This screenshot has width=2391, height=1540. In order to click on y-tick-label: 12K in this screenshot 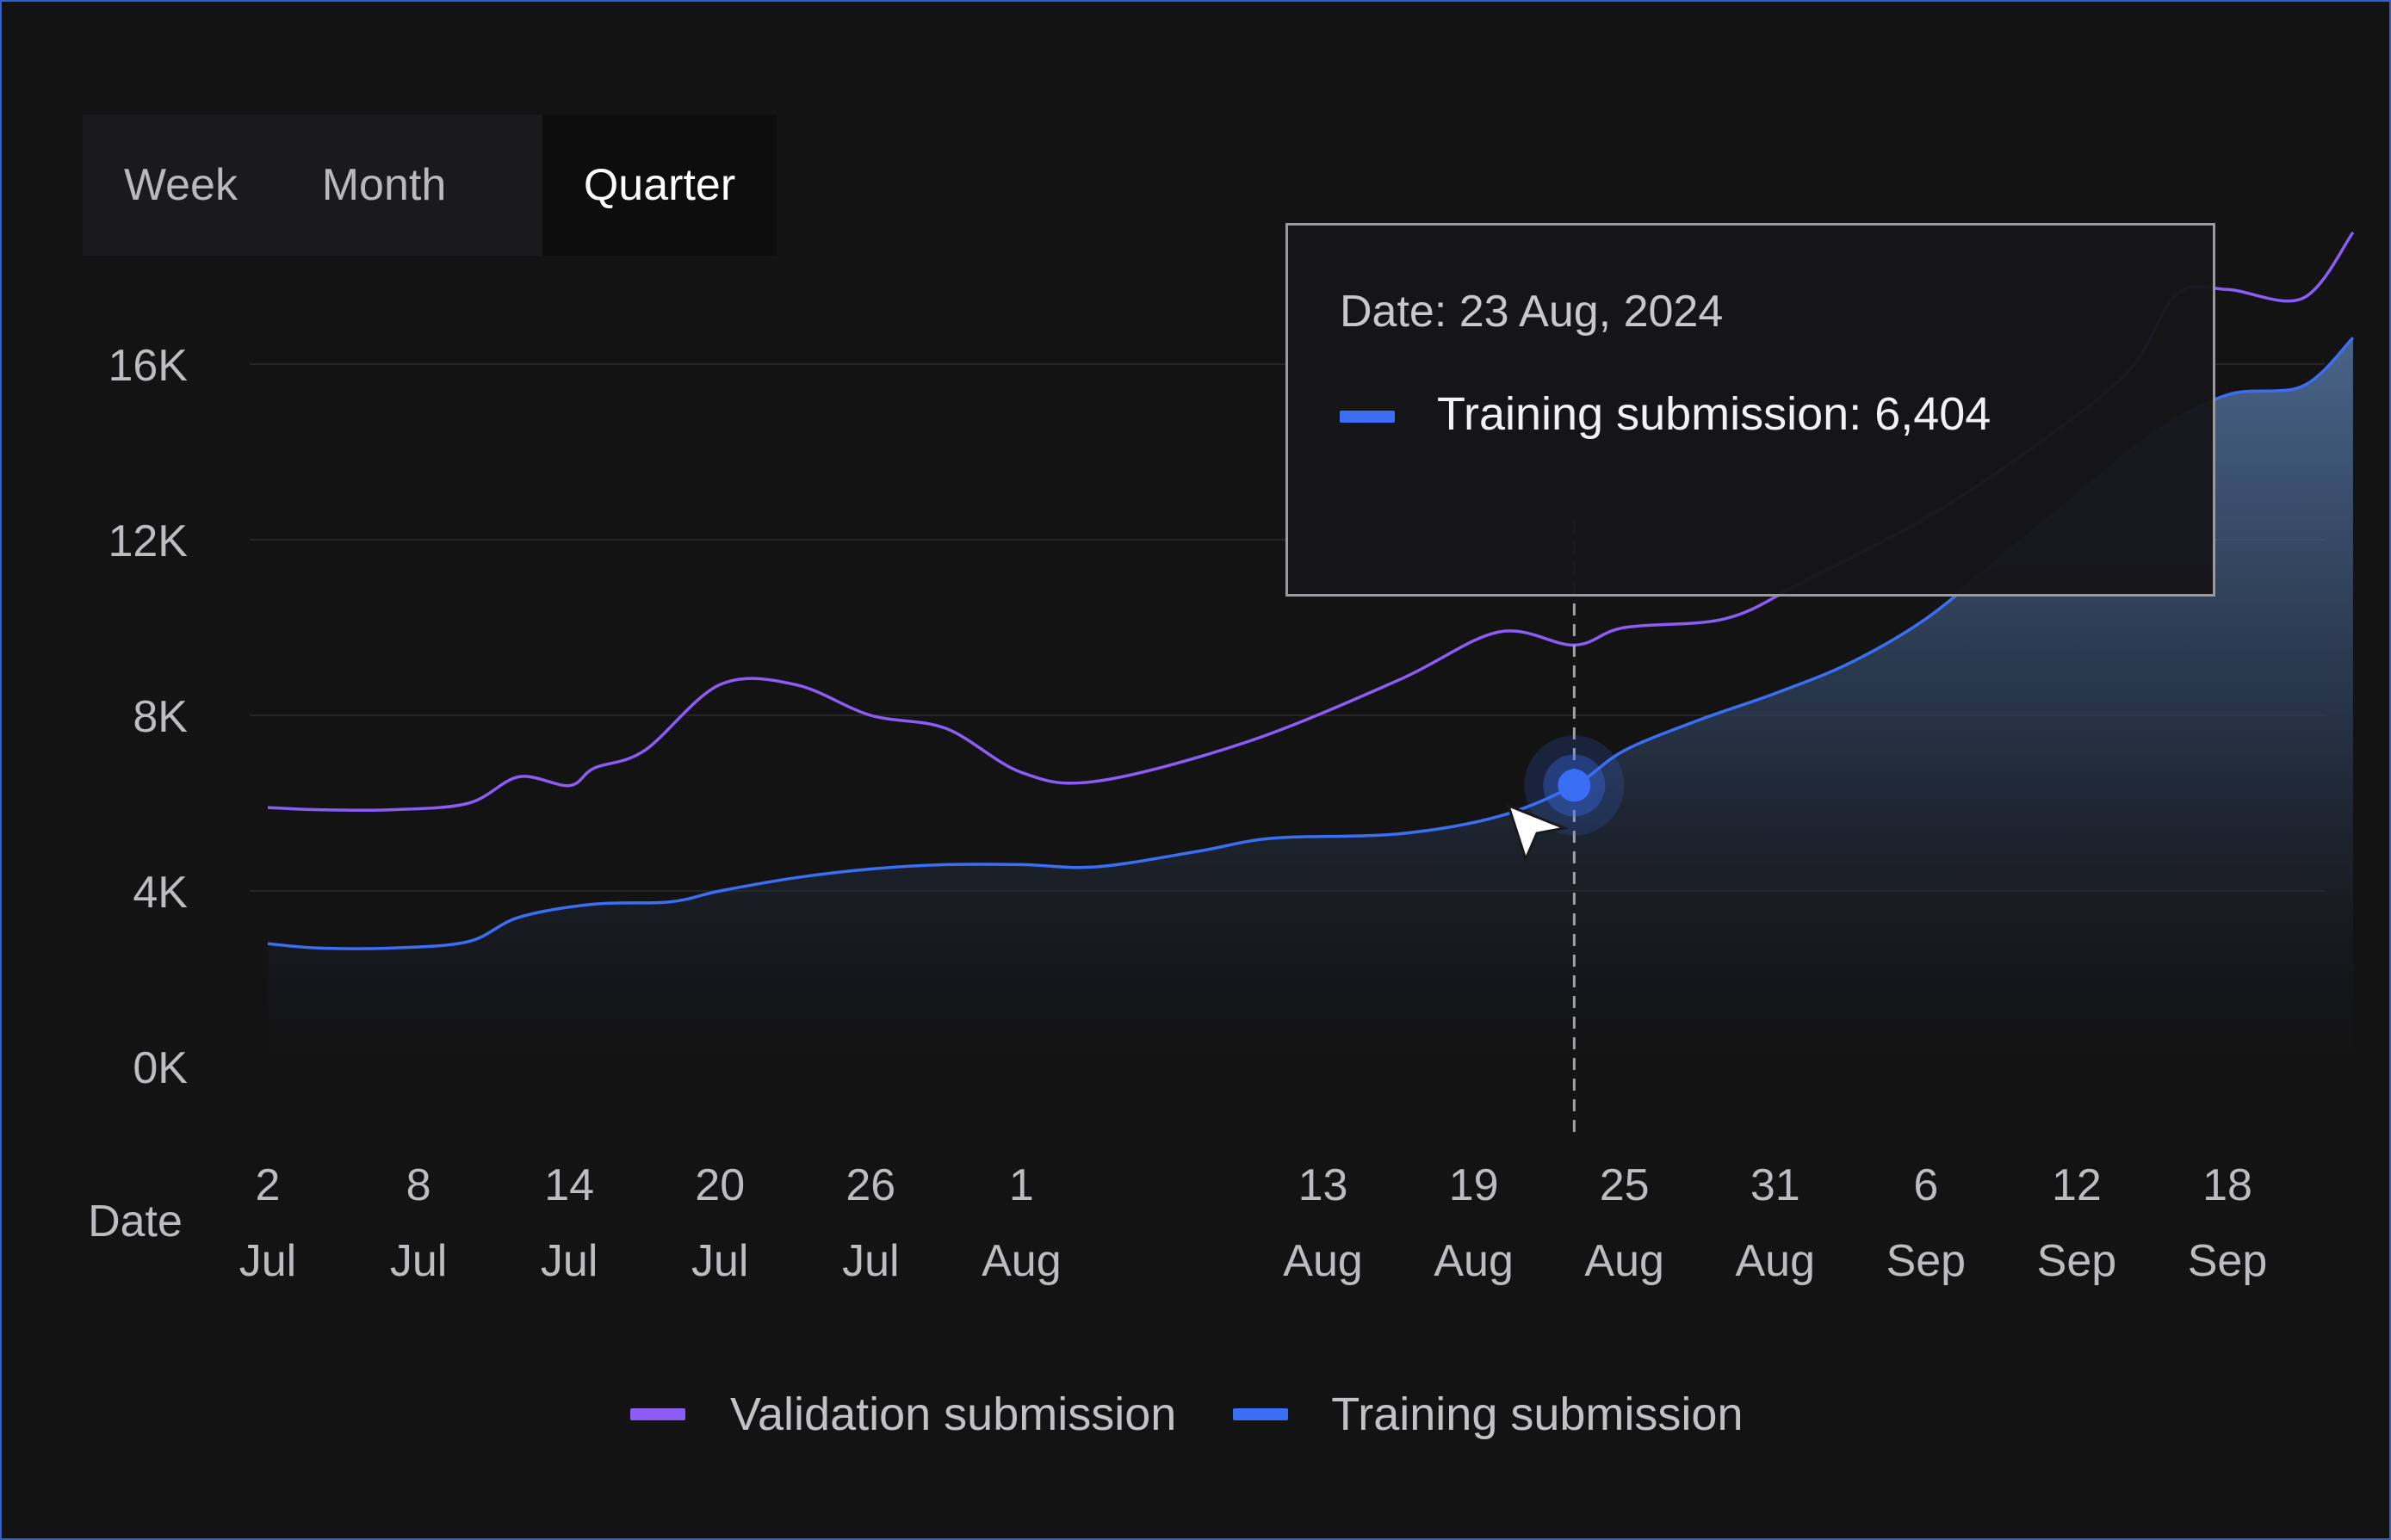, I will do `click(148, 541)`.